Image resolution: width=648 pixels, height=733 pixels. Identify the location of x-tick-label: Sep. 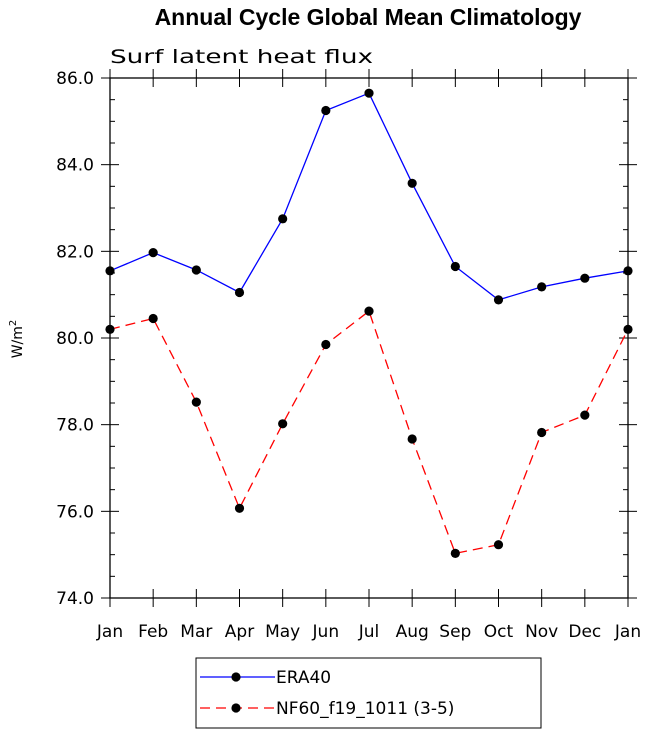
(455, 632).